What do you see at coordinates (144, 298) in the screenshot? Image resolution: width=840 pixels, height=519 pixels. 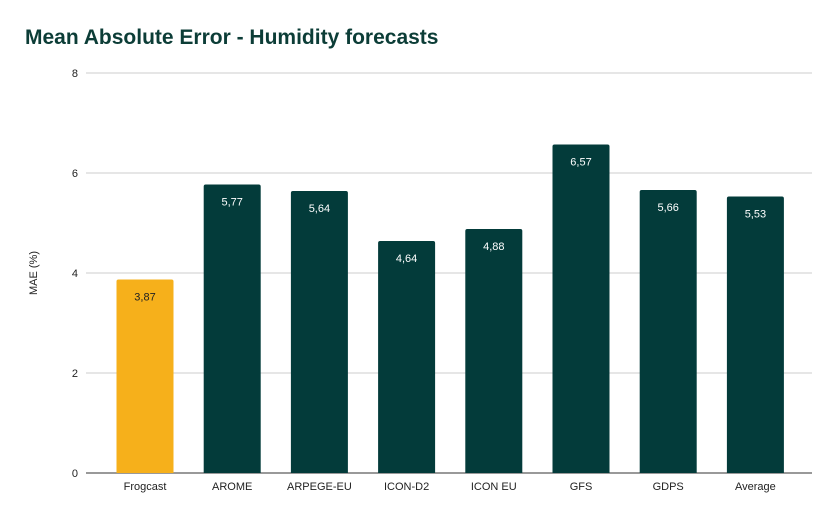 I see `data-label: 3,87` at bounding box center [144, 298].